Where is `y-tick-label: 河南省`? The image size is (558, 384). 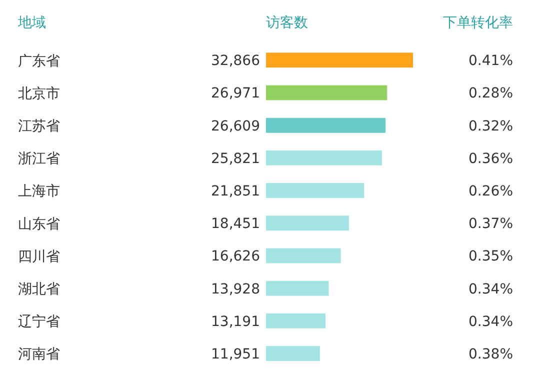
y-tick-label: 河南省 is located at coordinates (39, 354).